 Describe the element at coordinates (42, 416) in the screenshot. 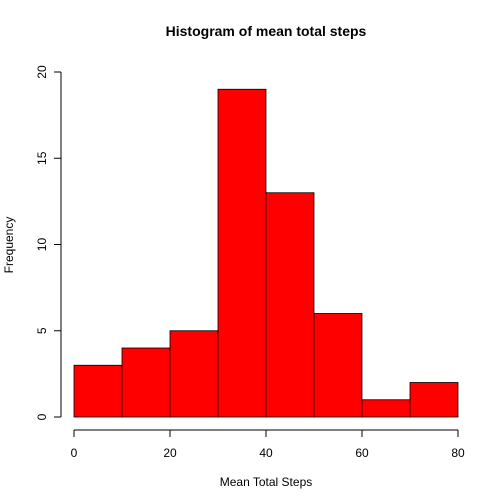

I see `y-tick-label-0: 0` at that location.